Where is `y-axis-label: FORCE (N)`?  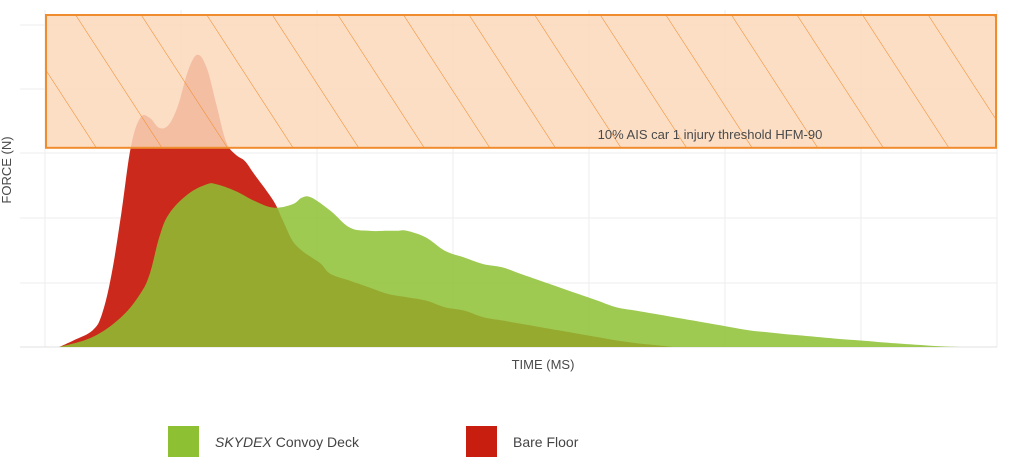 y-axis-label: FORCE (N) is located at coordinates (7, 169).